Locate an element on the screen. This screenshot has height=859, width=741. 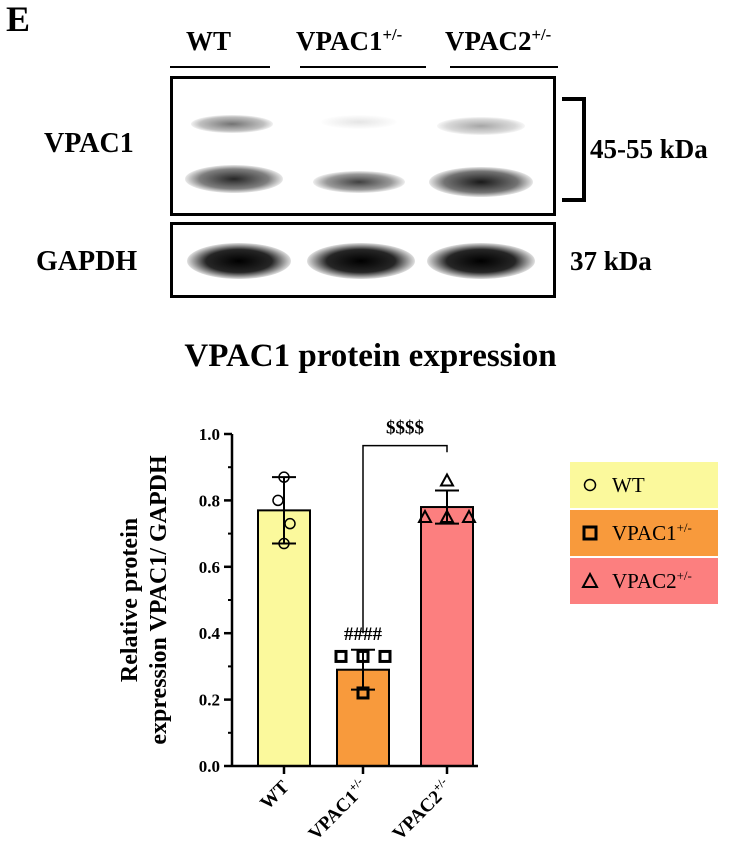
legend-entry-vpac1: VPAC1+/- is located at coordinates (644, 533).